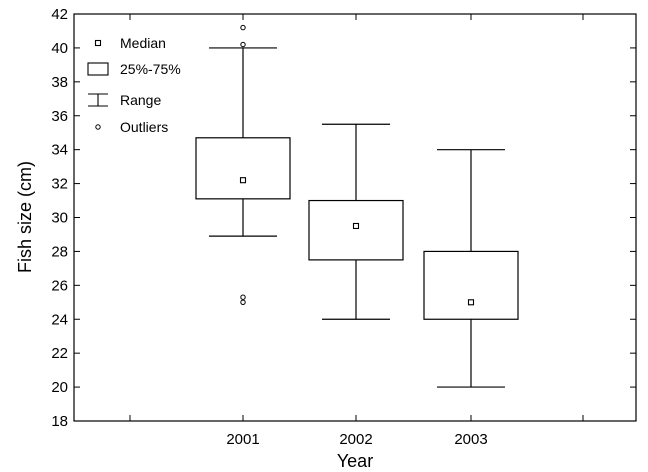  What do you see at coordinates (25, 217) in the screenshot?
I see `y-axis-title: Fish size (cm)` at bounding box center [25, 217].